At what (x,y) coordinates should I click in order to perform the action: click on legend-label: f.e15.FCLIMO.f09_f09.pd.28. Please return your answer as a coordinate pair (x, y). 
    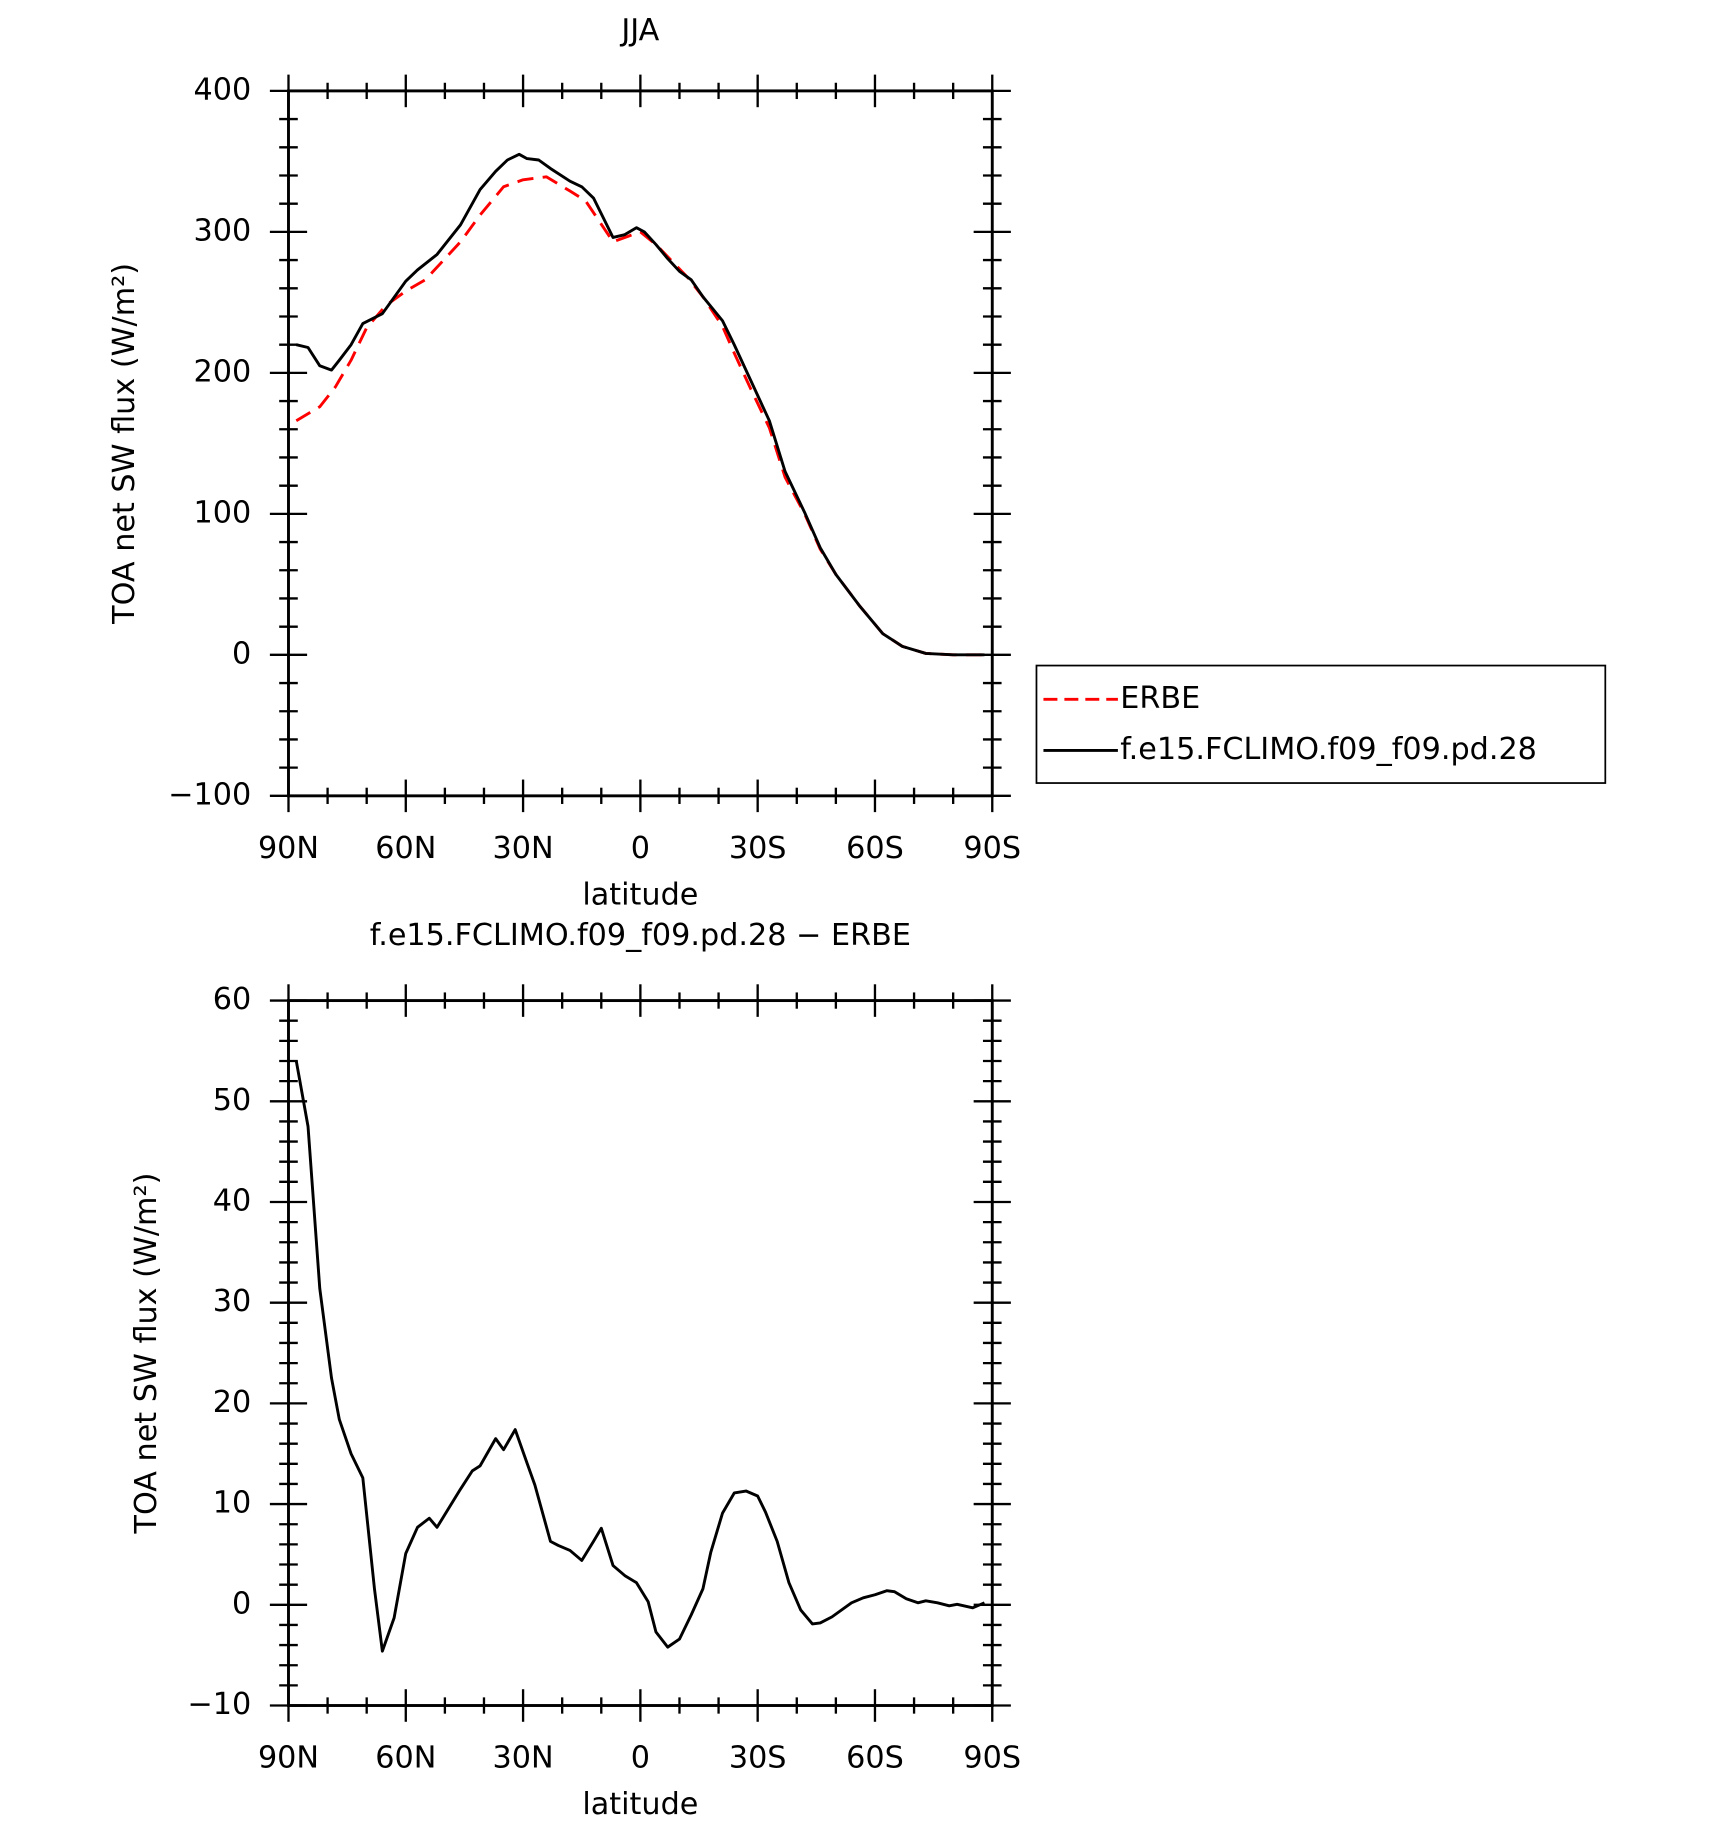
    Looking at the image, I should click on (1328, 749).